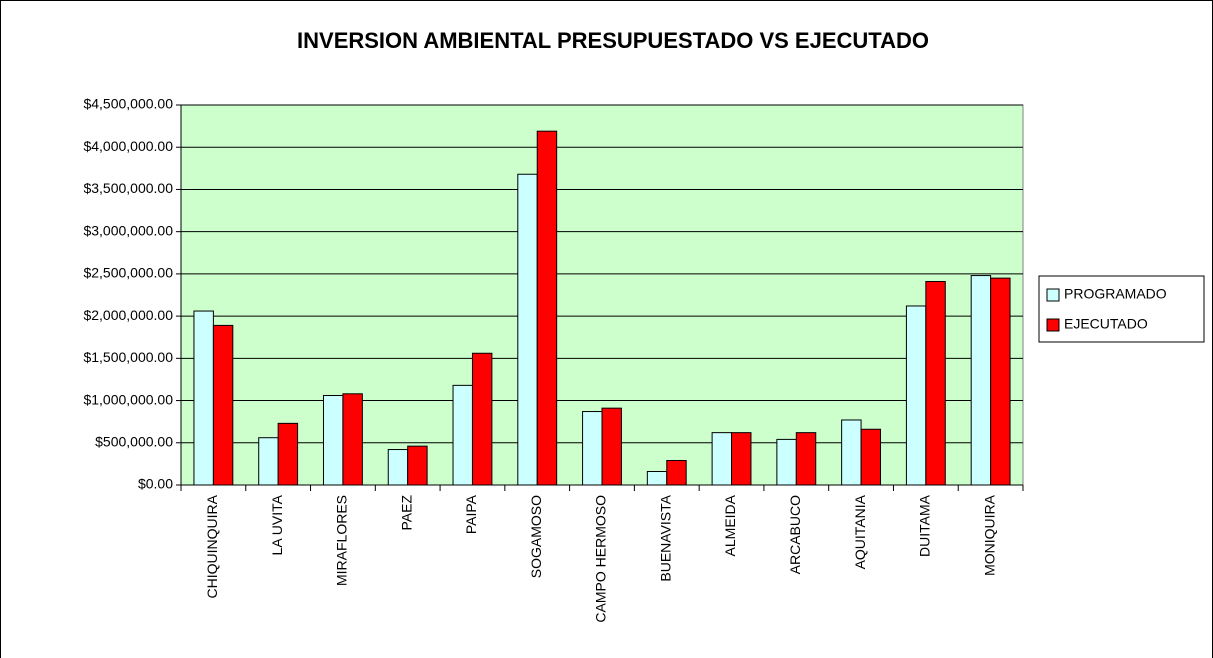  Describe the element at coordinates (730, 525) in the screenshot. I see `x-tick-label: ALMEIDA` at that location.